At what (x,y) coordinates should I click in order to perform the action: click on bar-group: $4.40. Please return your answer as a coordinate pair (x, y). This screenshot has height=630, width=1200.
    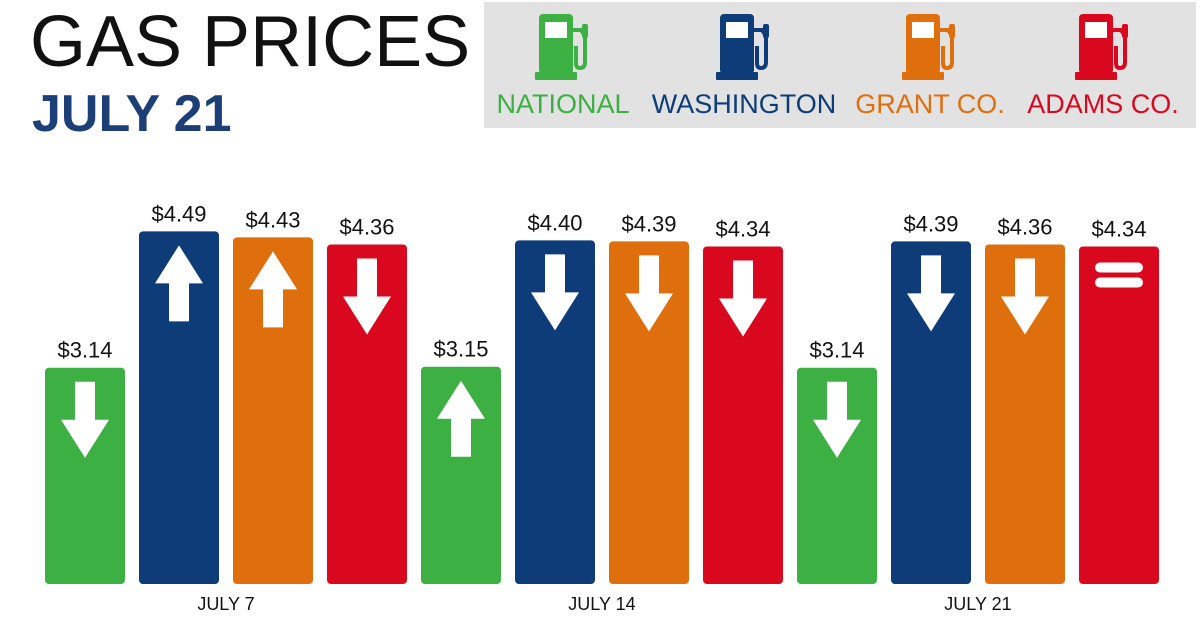
    Looking at the image, I should click on (555, 397).